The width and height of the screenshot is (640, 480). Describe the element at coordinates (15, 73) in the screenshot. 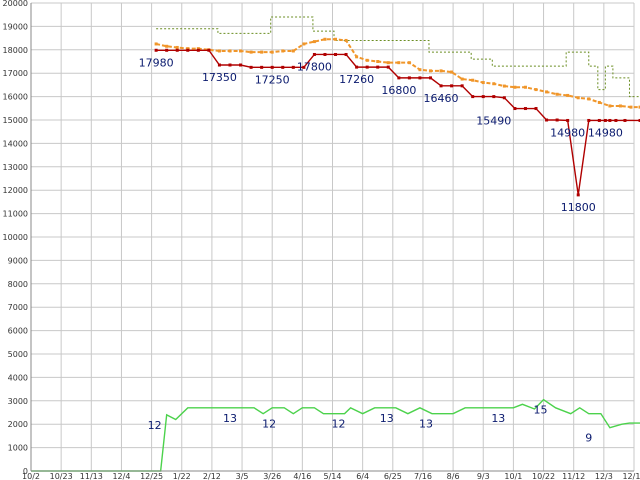

I see `y-tick-label: 17000` at that location.